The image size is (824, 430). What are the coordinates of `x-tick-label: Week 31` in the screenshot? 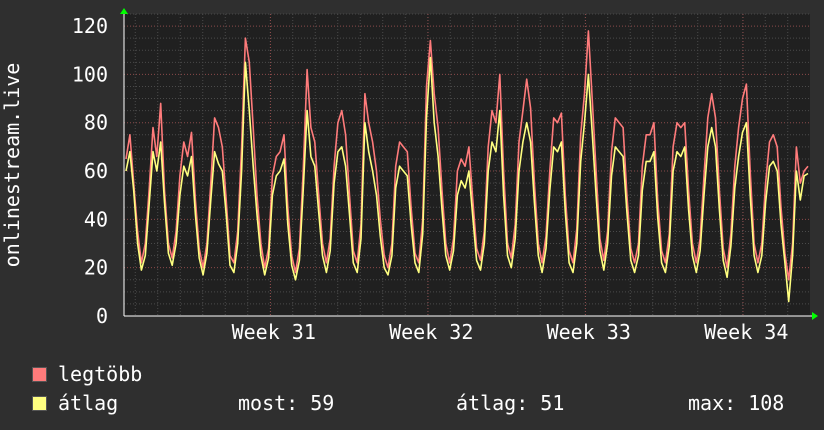 It's located at (274, 332).